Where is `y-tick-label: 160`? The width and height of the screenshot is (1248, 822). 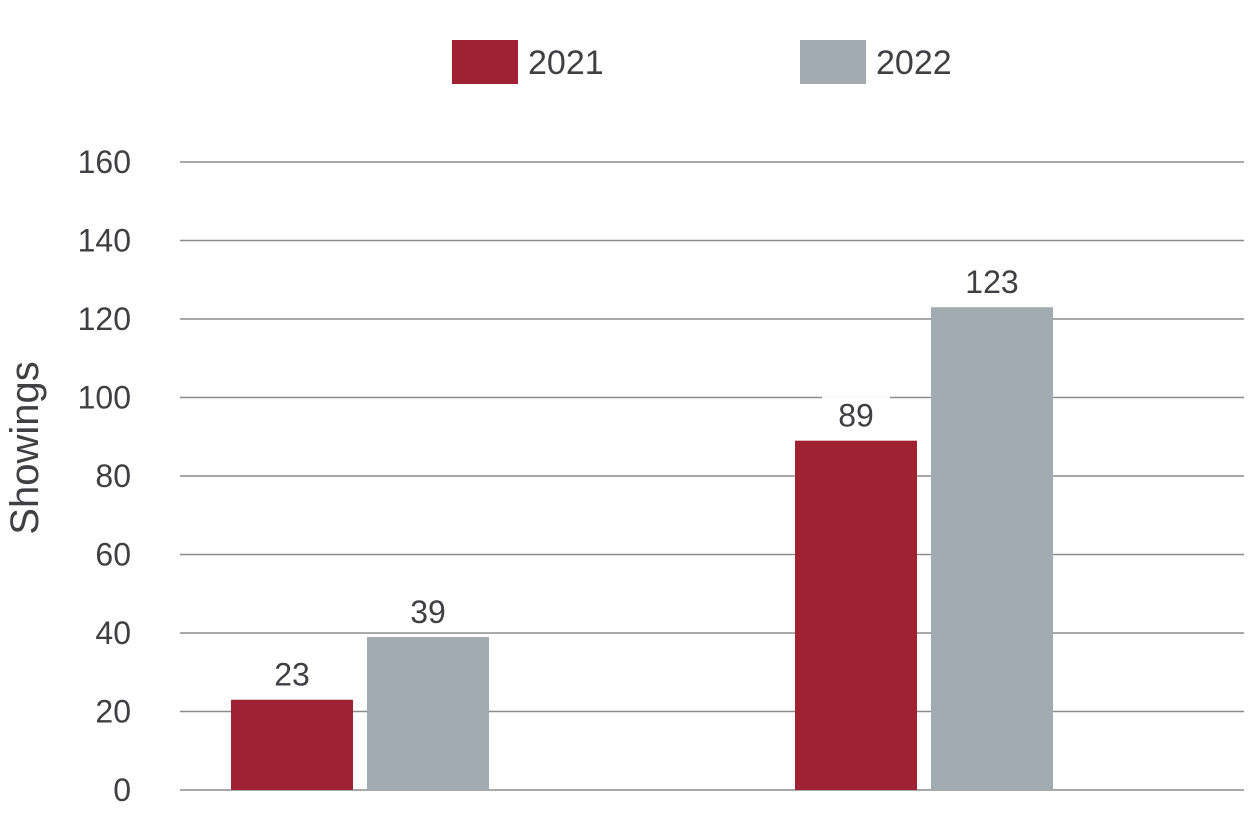 y-tick-label: 160 is located at coordinates (104, 162).